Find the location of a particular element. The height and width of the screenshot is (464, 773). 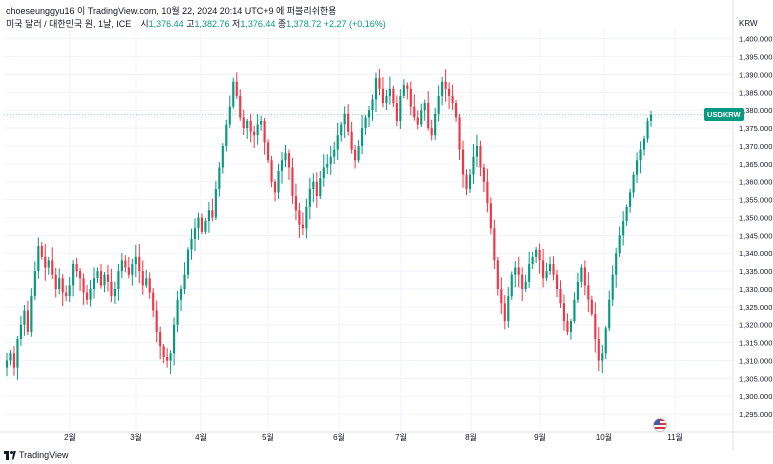

y-tick-label: 1,325.000 is located at coordinates (755, 307).